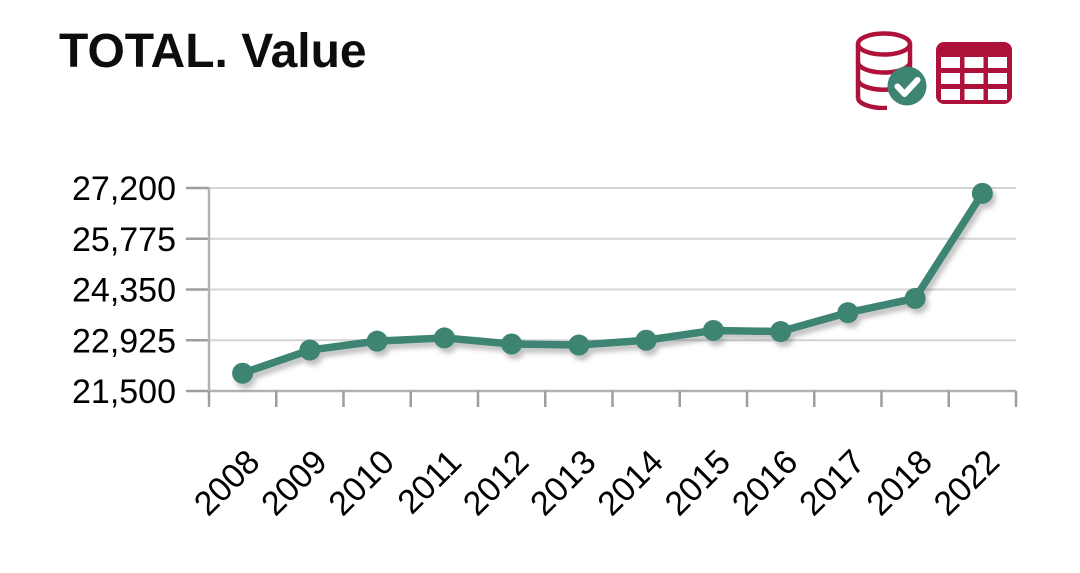 This screenshot has height=573, width=1080. What do you see at coordinates (124, 341) in the screenshot?
I see `y-axis-label: 22,925` at bounding box center [124, 341].